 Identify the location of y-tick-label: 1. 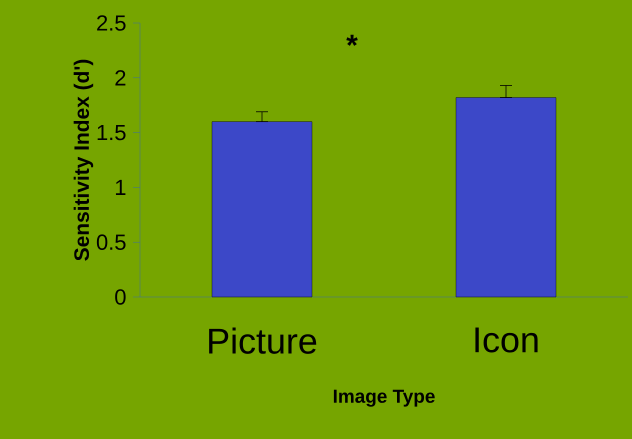
(121, 187).